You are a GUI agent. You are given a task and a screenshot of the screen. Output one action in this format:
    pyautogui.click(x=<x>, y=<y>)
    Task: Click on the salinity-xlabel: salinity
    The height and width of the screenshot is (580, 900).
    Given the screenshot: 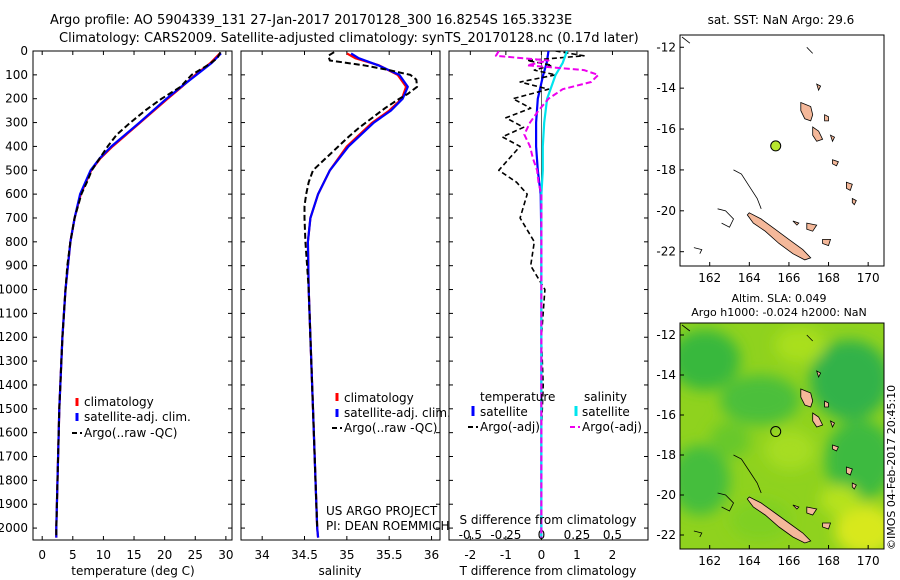 What is the action you would take?
    pyautogui.click(x=339, y=571)
    